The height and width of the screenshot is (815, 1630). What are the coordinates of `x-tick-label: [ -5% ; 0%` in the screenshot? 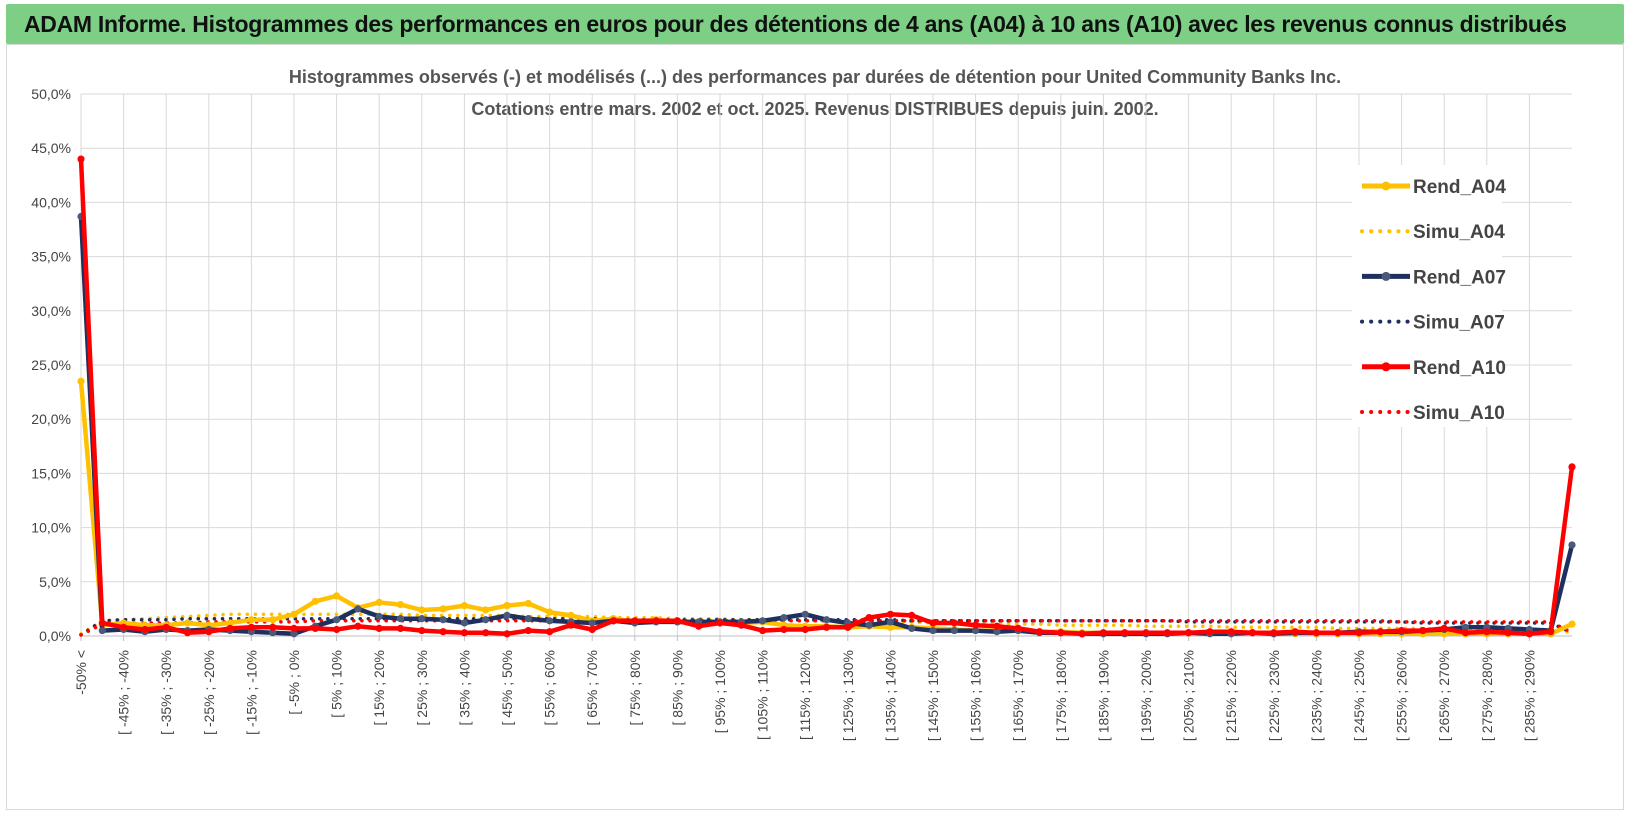 It's located at (294, 682).